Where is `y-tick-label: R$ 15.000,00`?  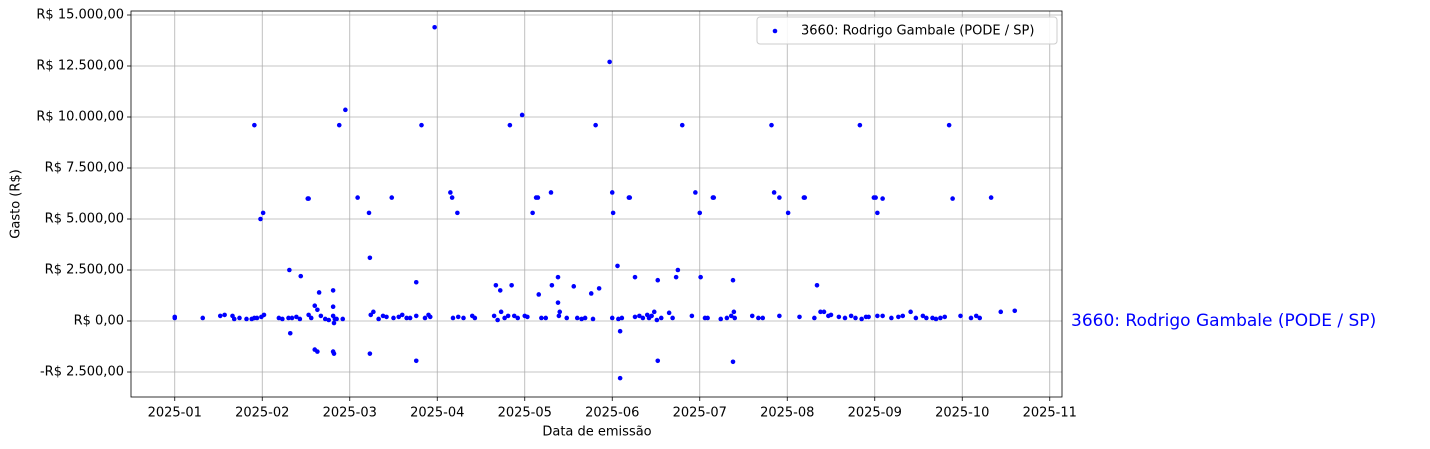
y-tick-label: R$ 15.000,00 is located at coordinates (80, 14).